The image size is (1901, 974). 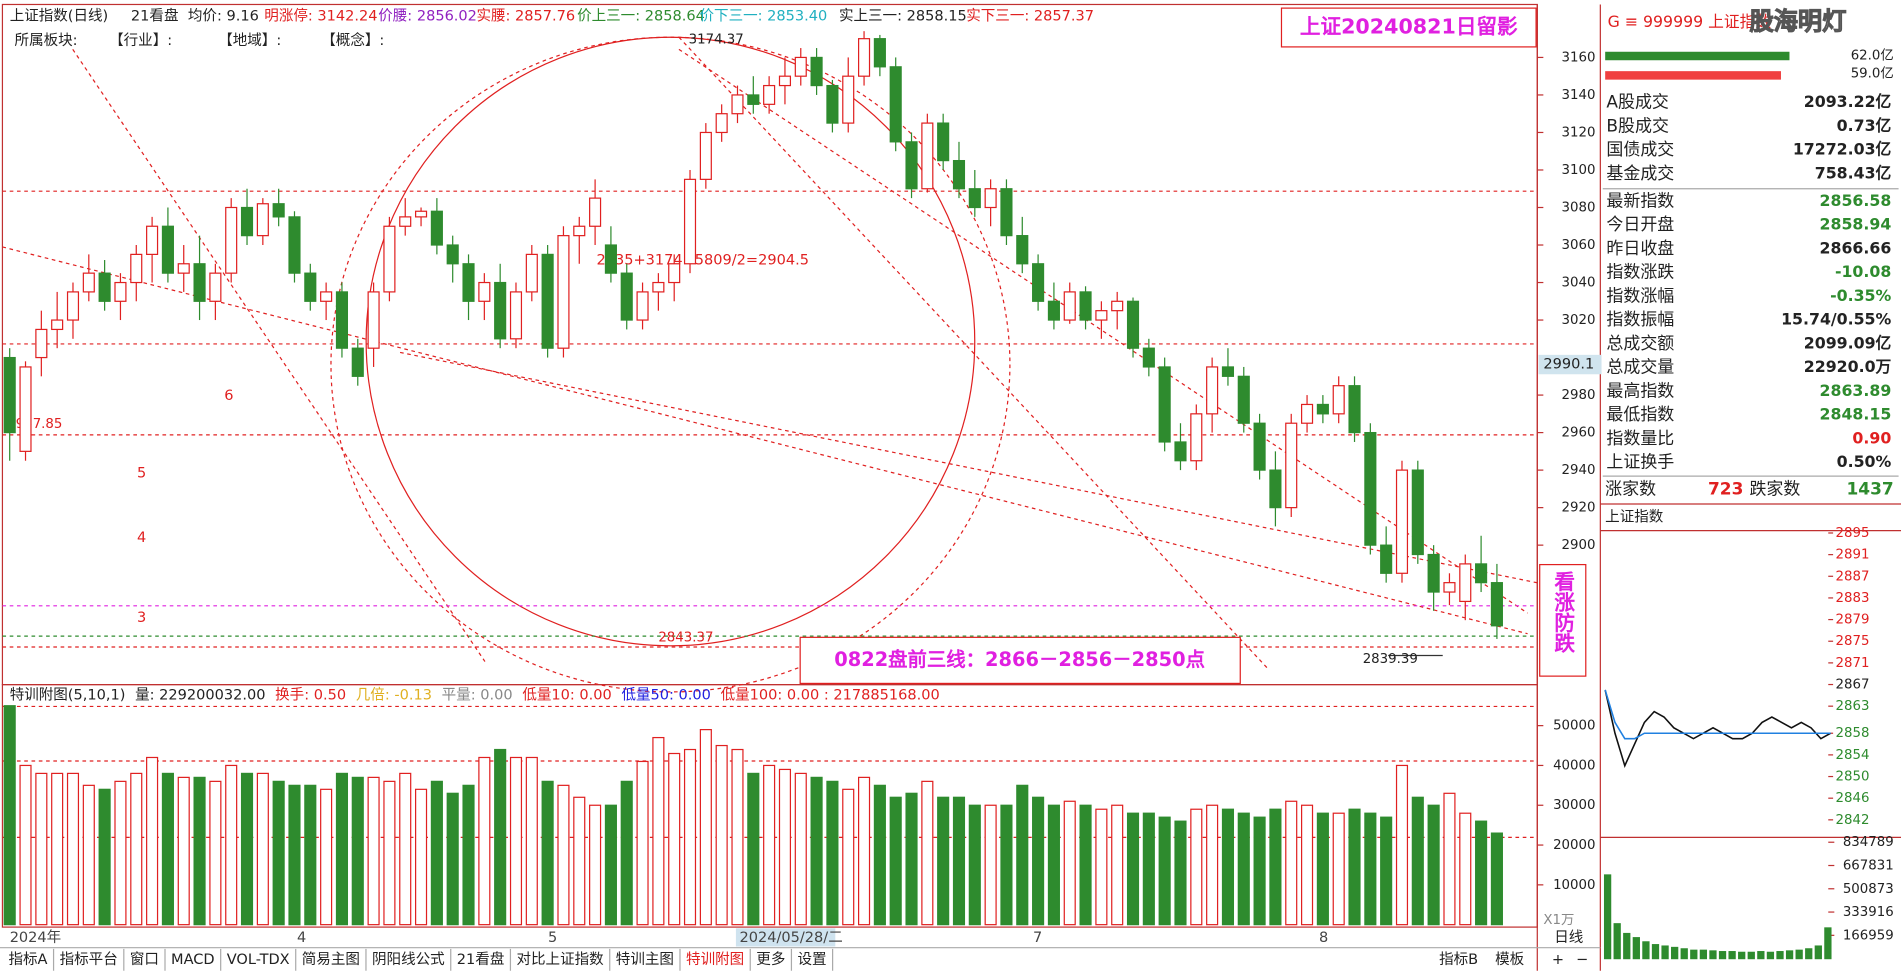 What do you see at coordinates (1640, 368) in the screenshot?
I see `row-label: 总成交量` at bounding box center [1640, 368].